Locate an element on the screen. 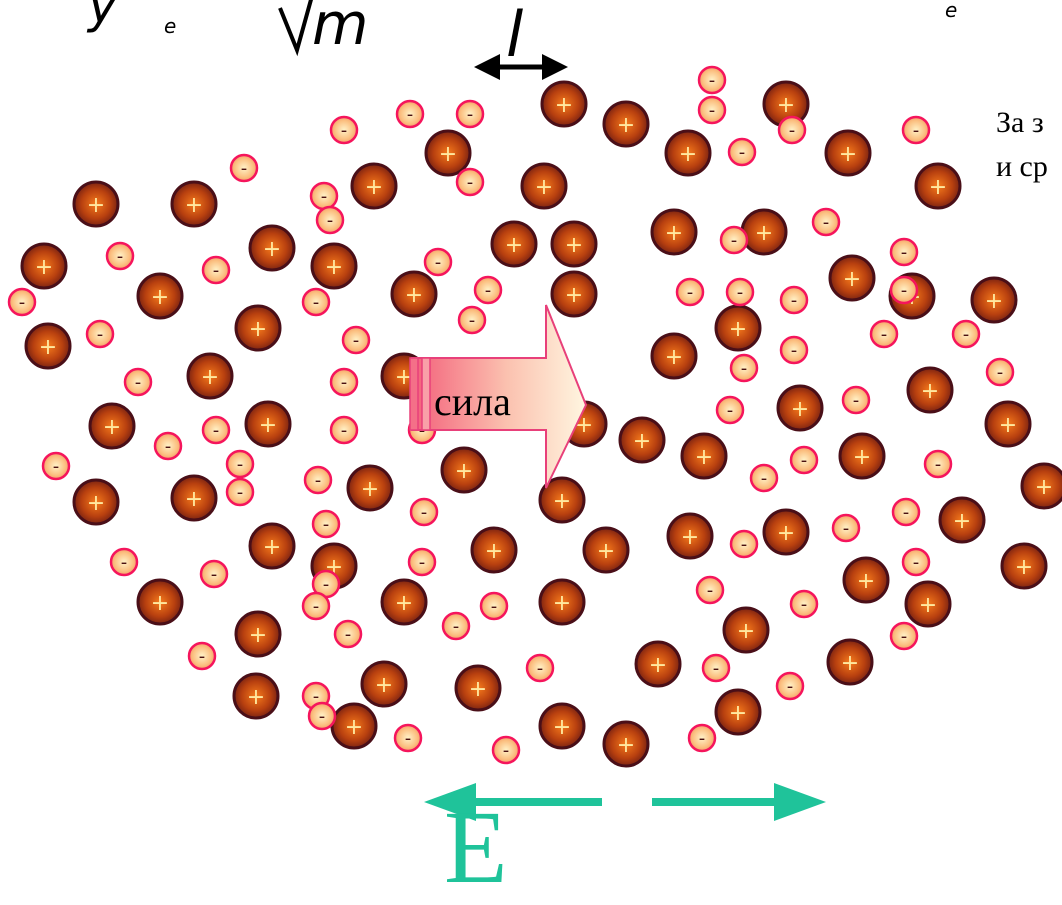 The height and width of the screenshot is (905, 1062). side-text-line-2: и ср is located at coordinates (1022, 166).